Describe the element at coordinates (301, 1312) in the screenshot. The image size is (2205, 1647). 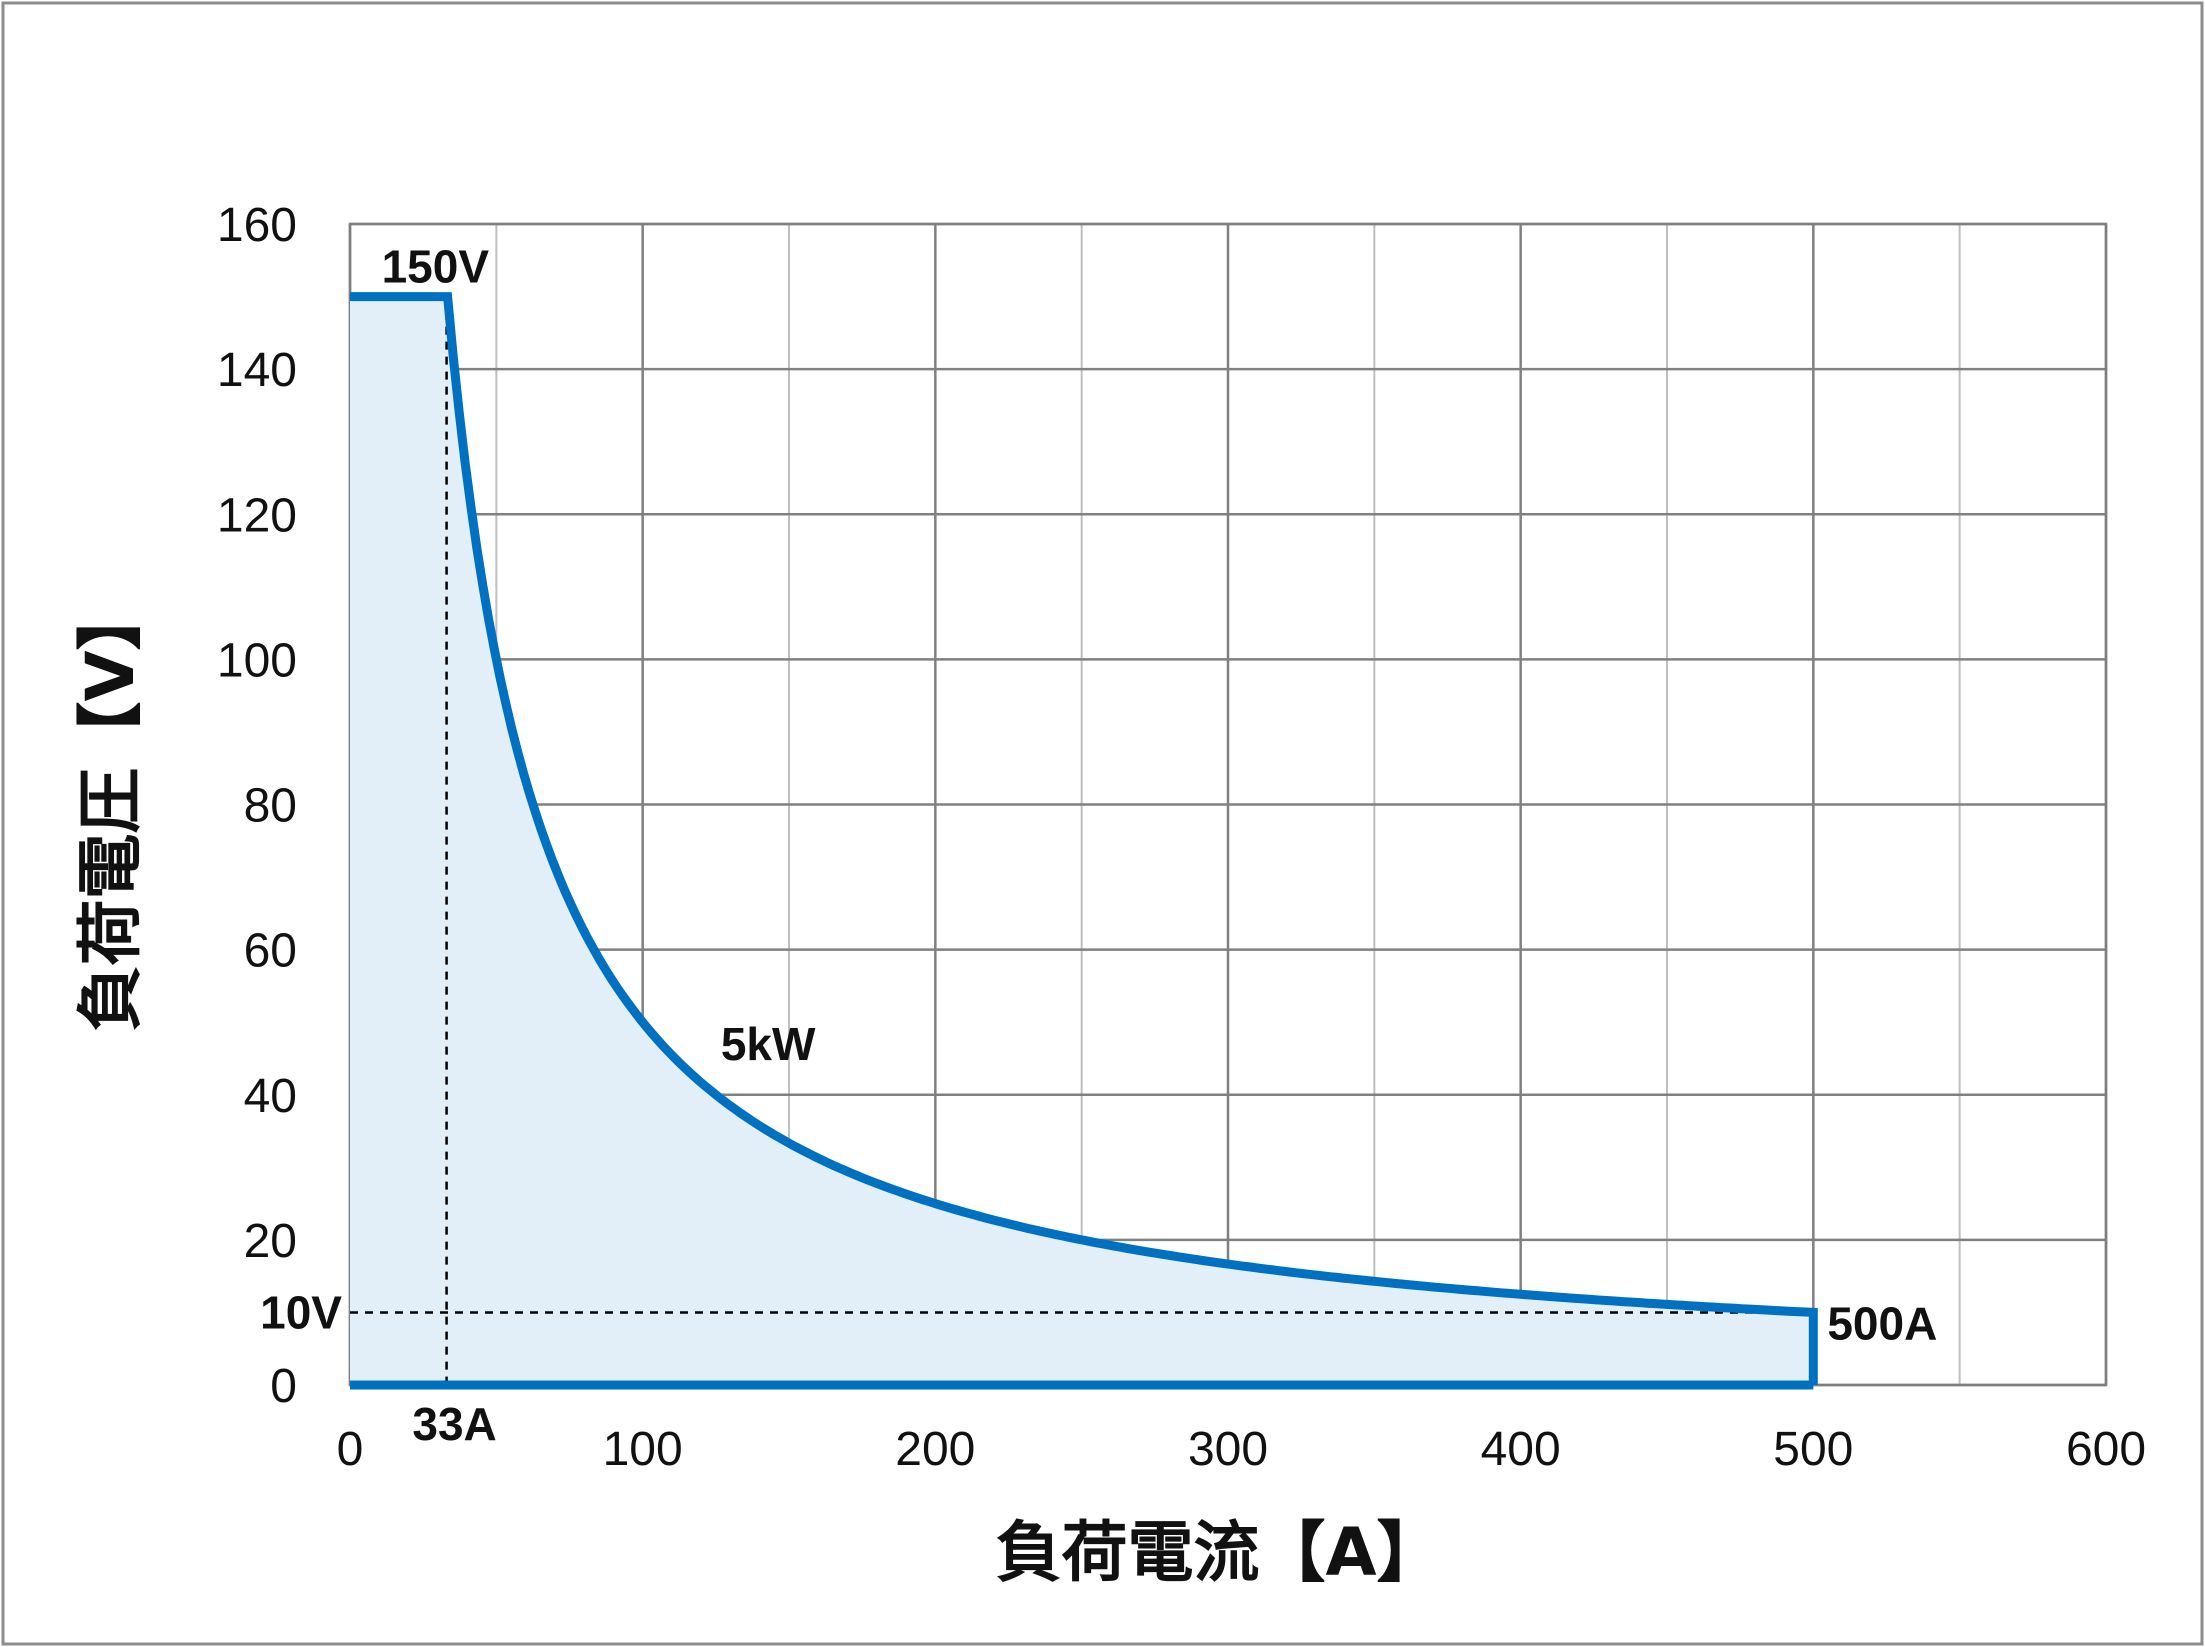
I see `annotation-10v: 10V` at that location.